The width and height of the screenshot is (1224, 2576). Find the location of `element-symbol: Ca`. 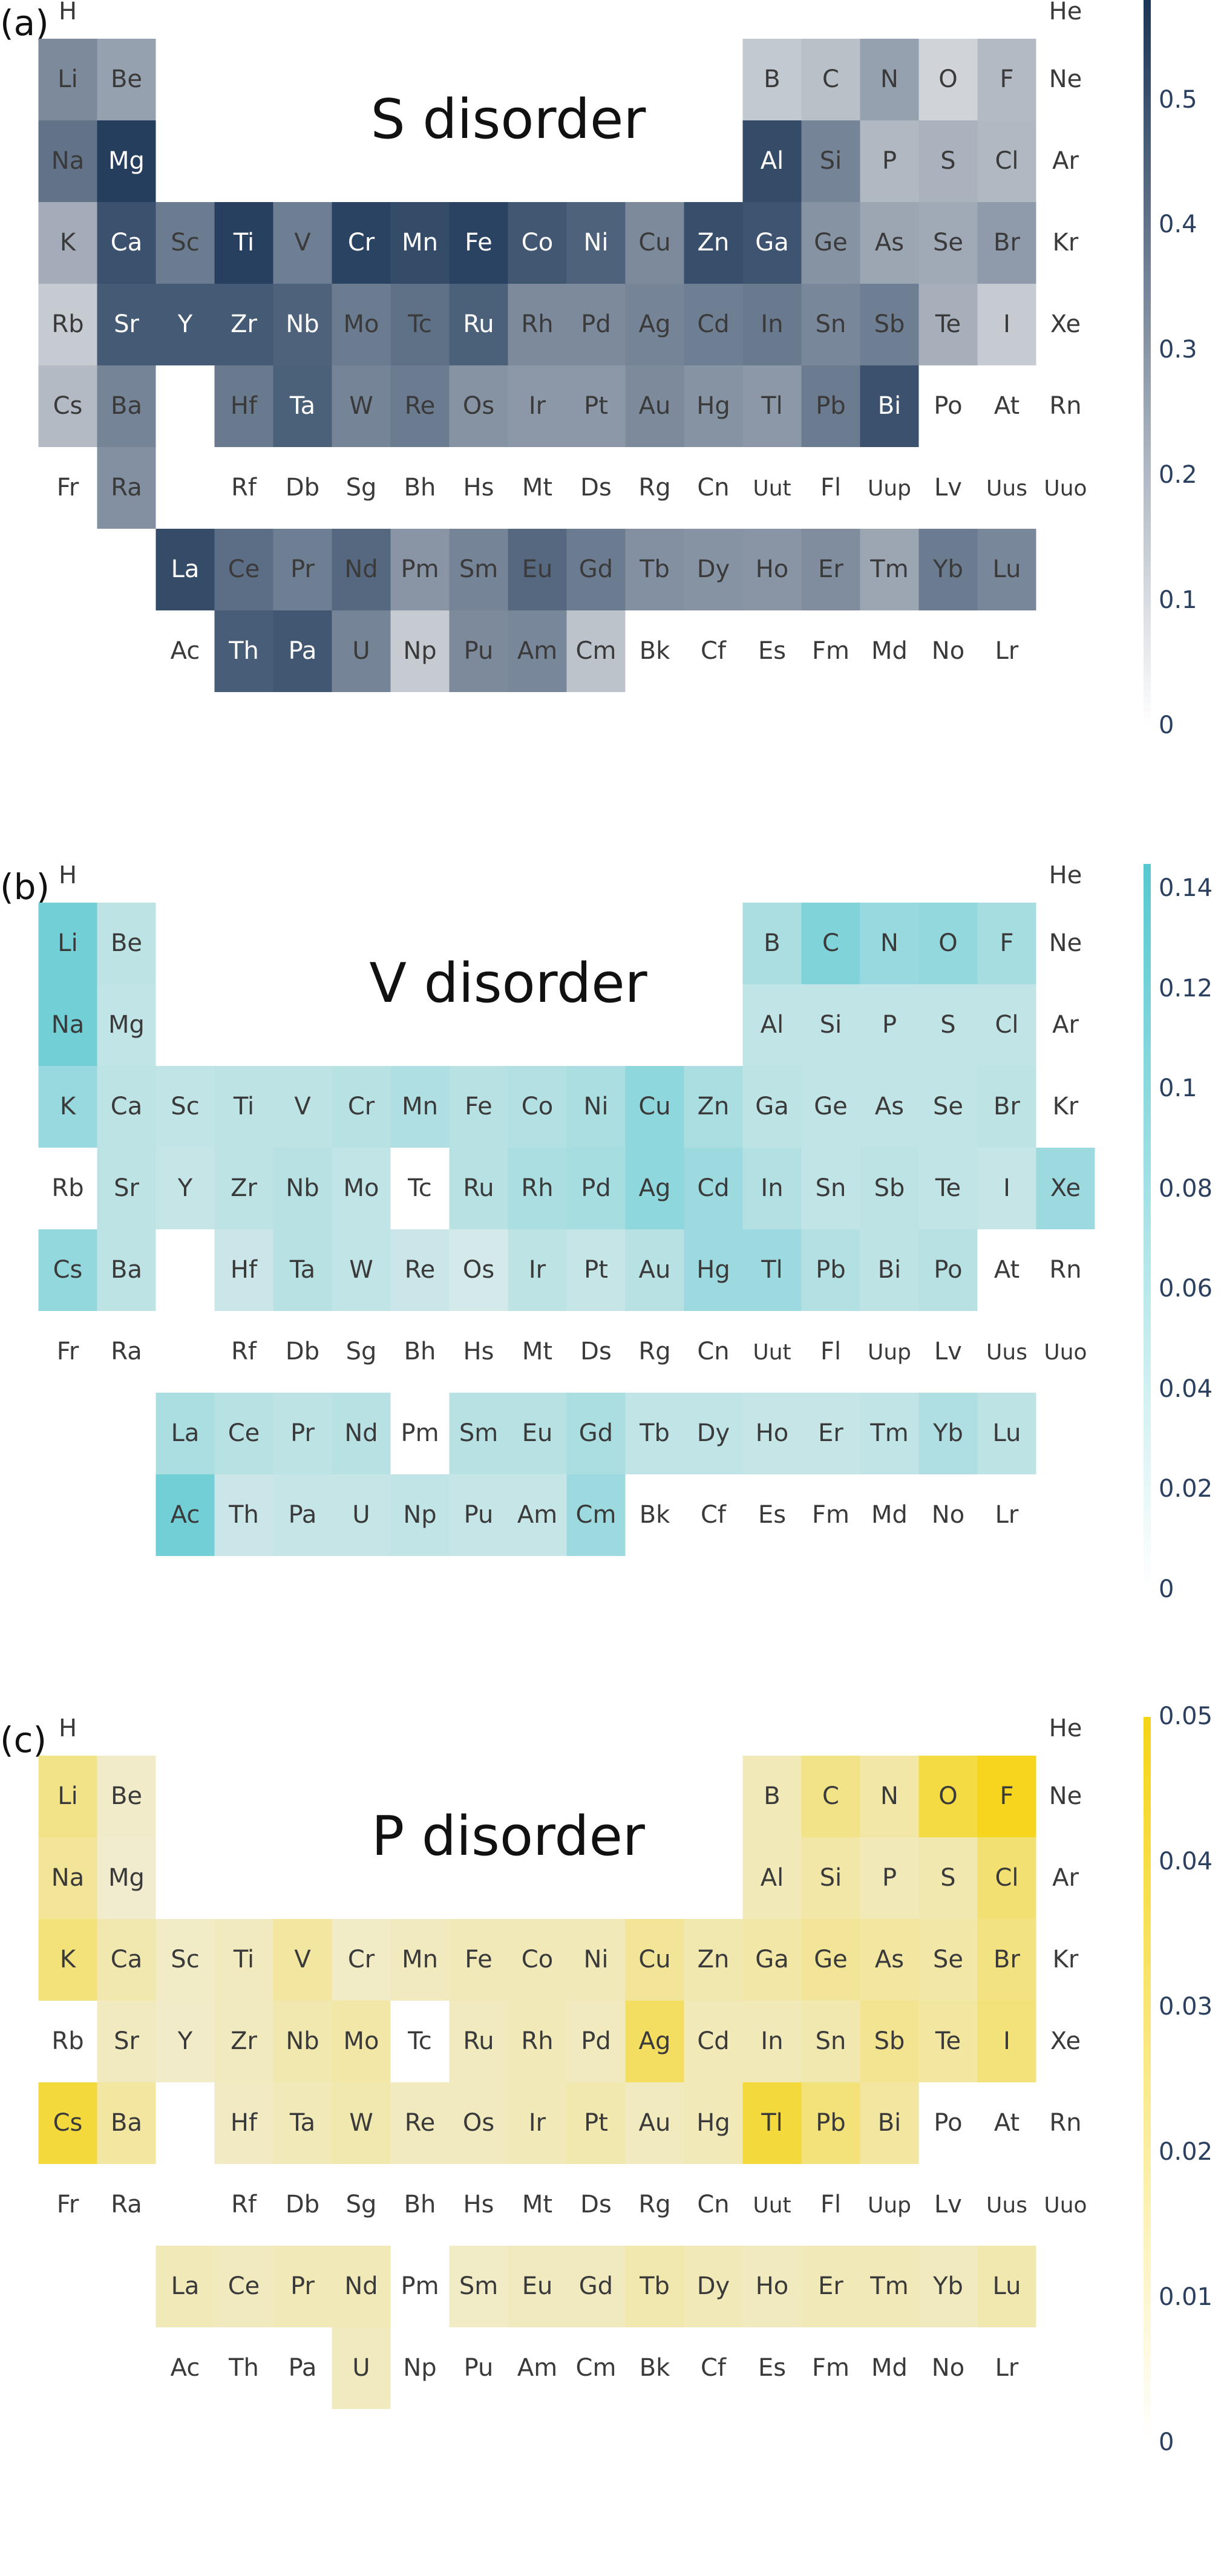

element-symbol: Ca is located at coordinates (126, 243).